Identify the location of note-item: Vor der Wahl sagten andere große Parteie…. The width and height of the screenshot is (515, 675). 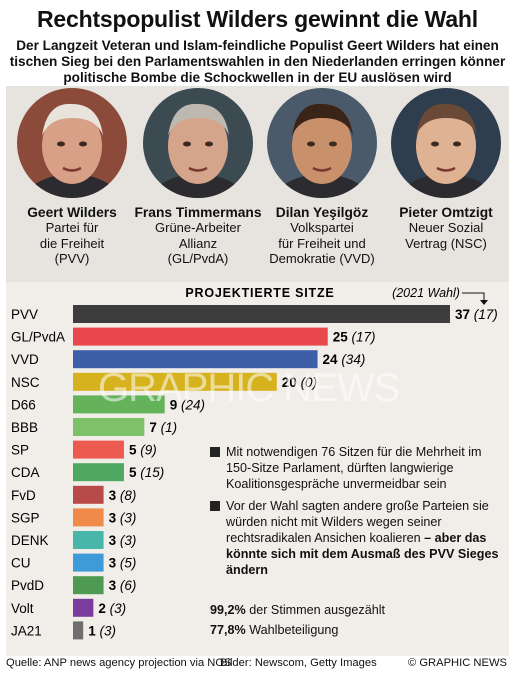
(358, 538).